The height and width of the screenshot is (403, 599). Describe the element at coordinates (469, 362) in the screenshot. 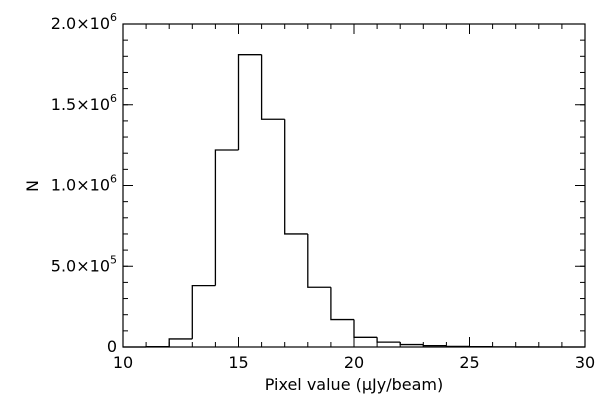

I see `x-tick-label: 25` at that location.